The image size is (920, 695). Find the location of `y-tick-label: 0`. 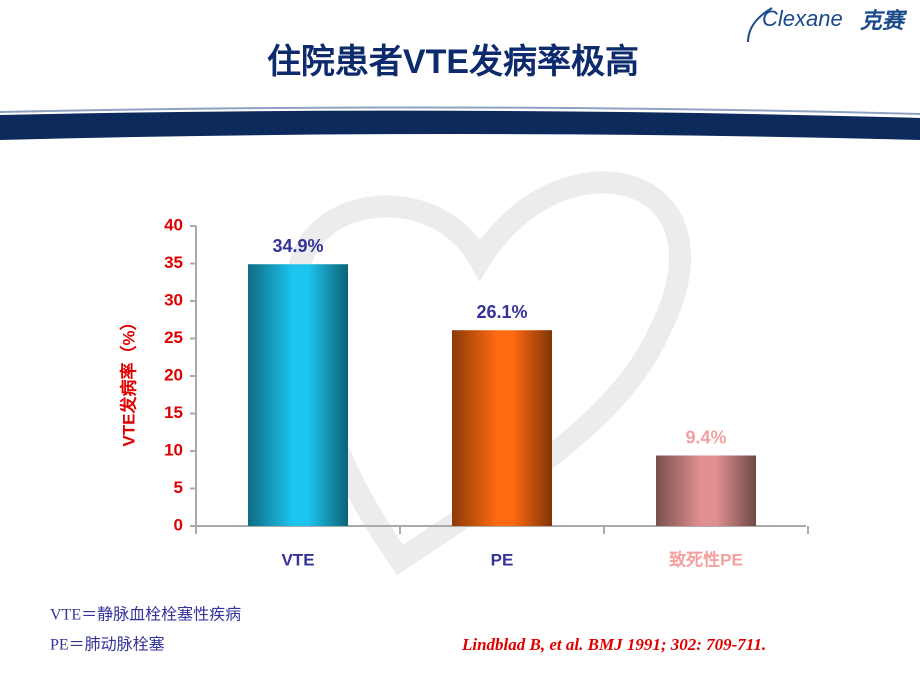

y-tick-label: 0 is located at coordinates (178, 524).